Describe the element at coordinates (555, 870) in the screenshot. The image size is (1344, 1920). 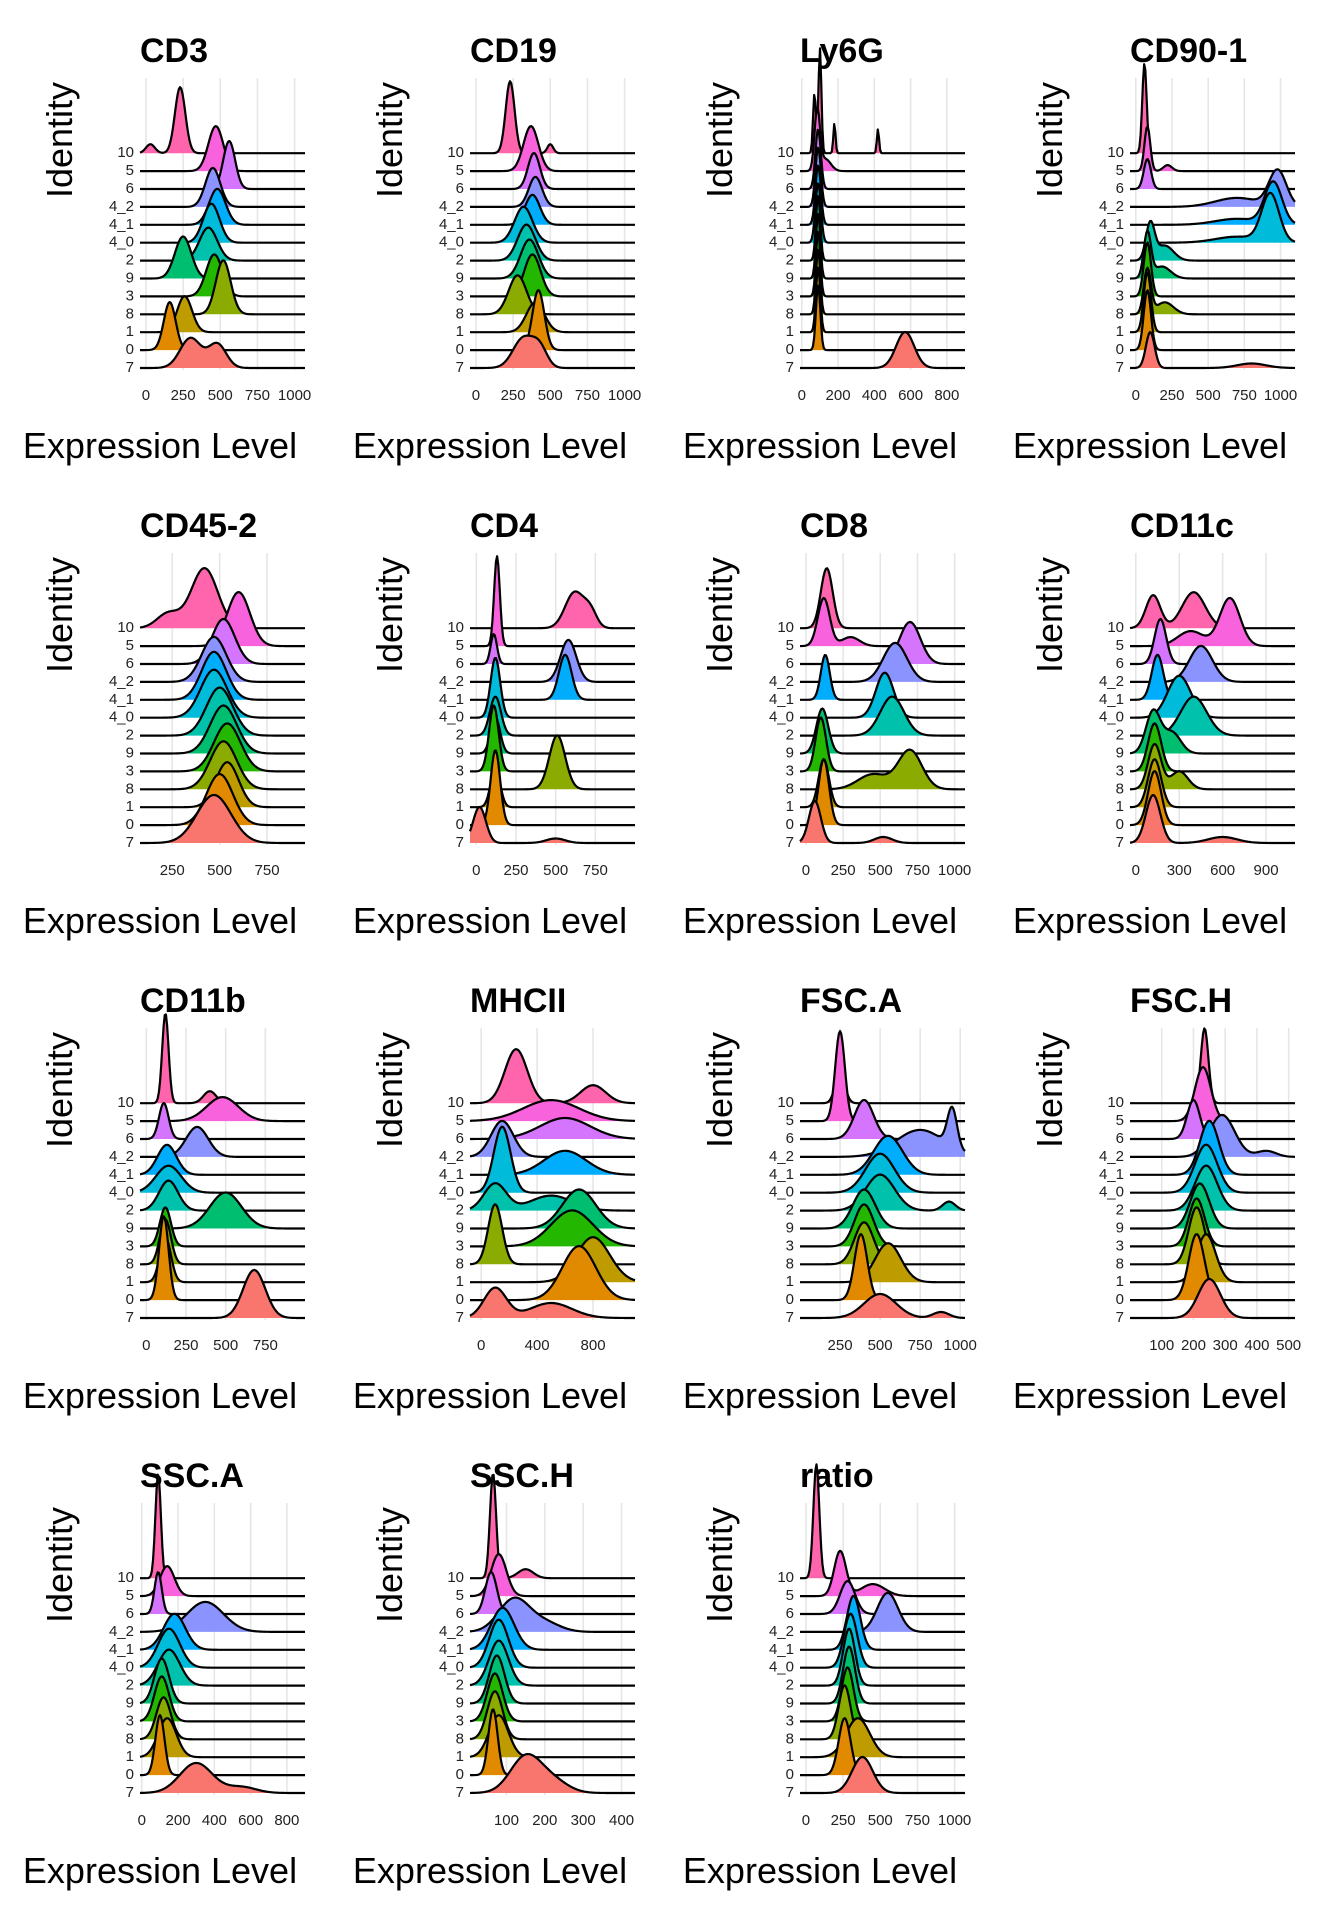
I see `x-tick-label: 500` at that location.